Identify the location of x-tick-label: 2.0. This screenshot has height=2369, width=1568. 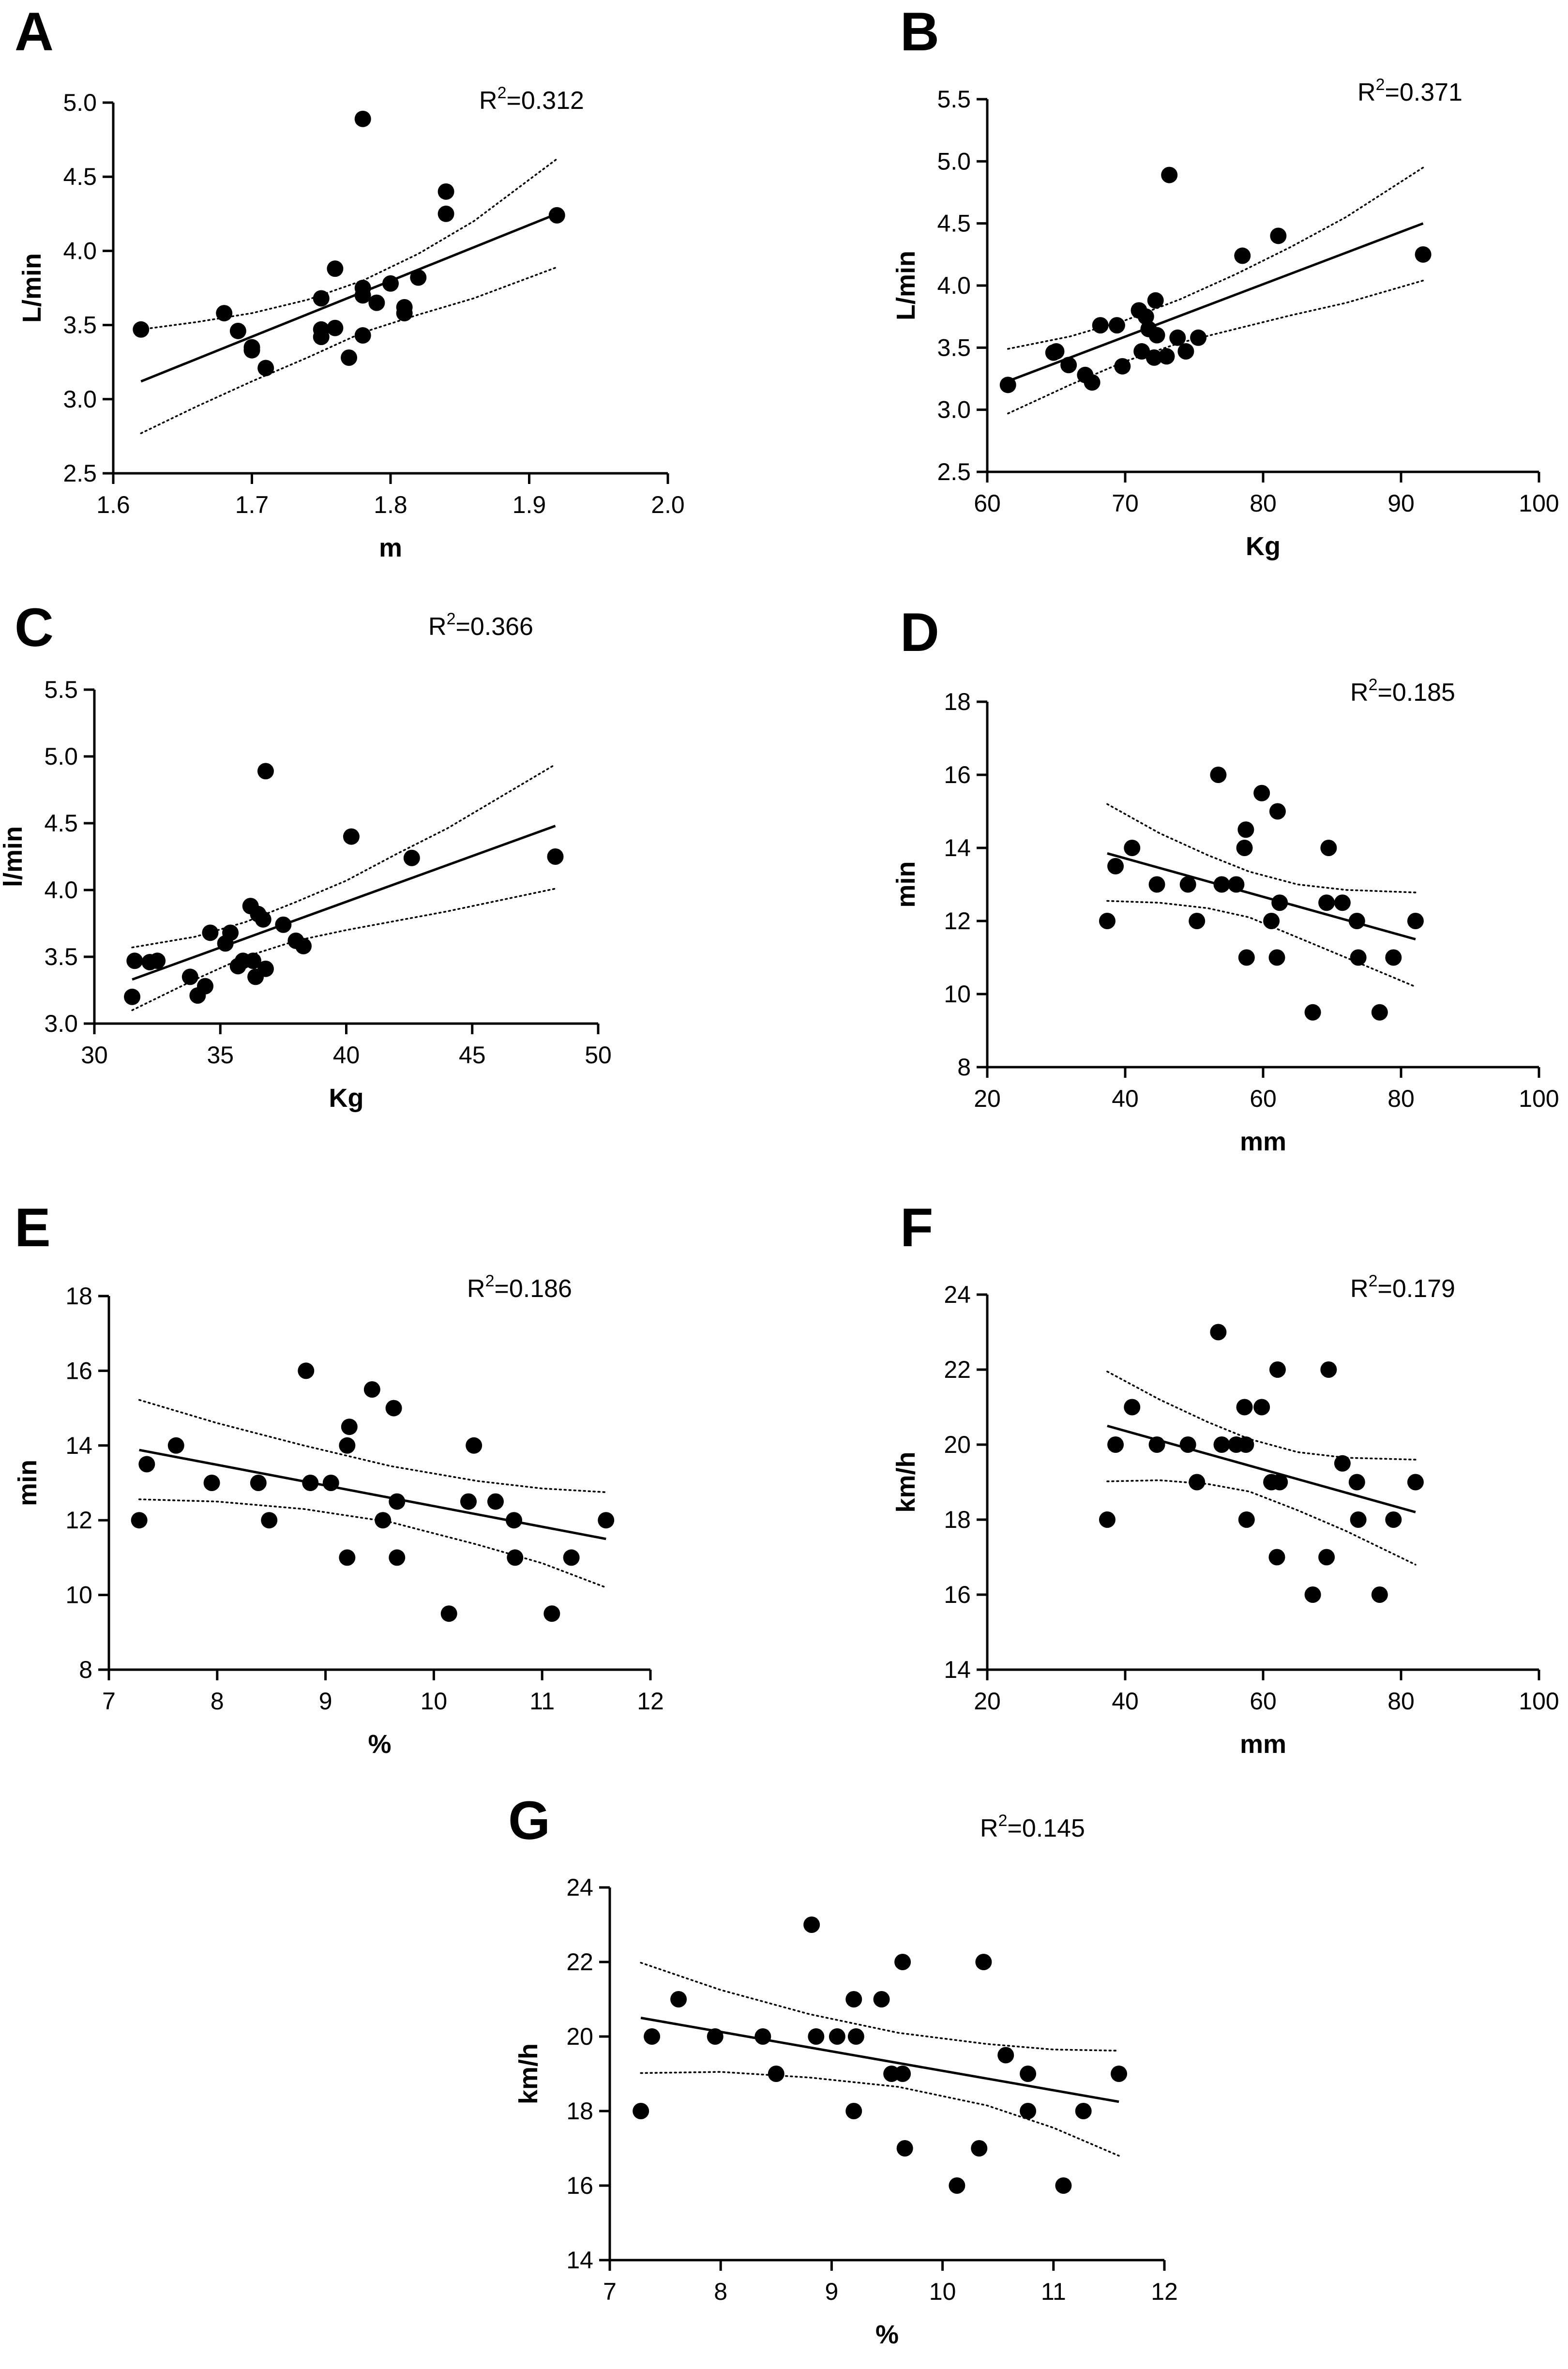
(668, 504).